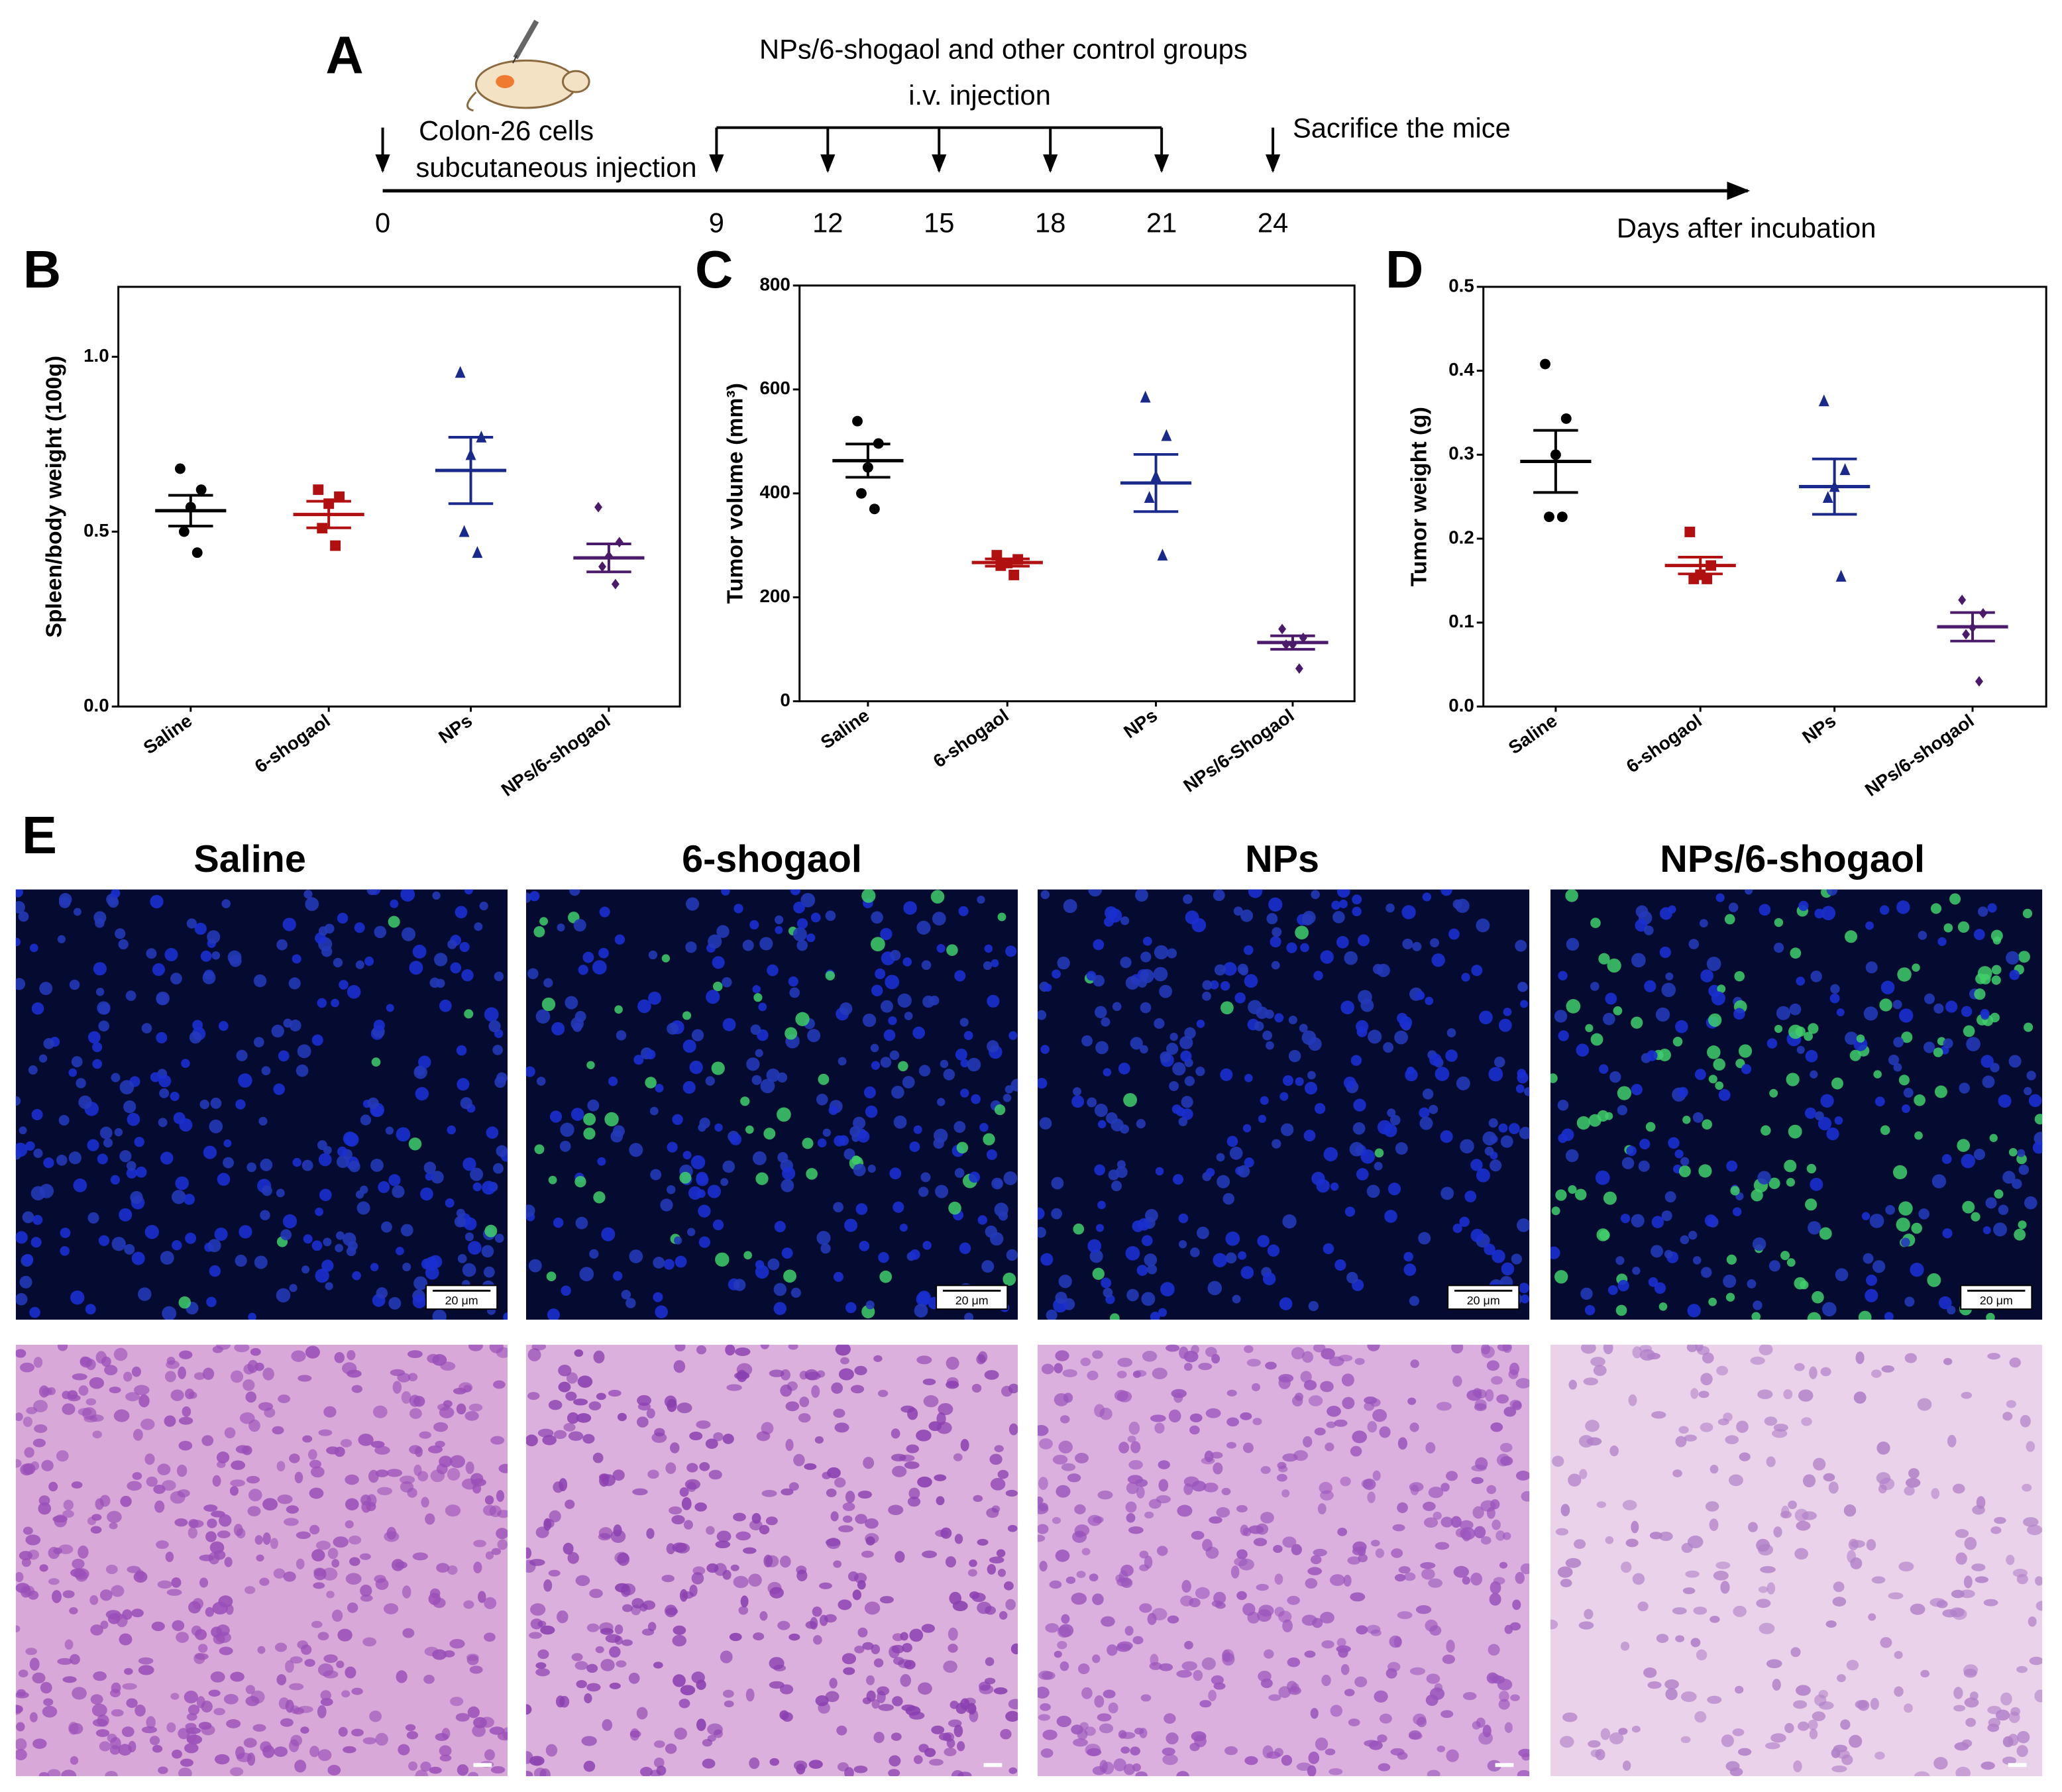  I want to click on he-image, so click(262, 1561).